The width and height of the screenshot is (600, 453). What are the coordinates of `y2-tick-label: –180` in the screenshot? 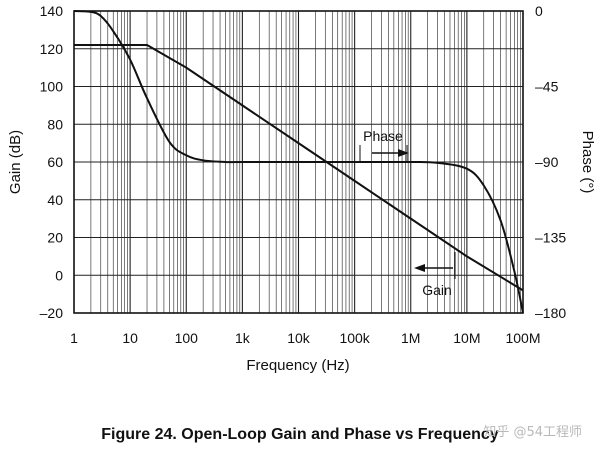 It's located at (550, 313).